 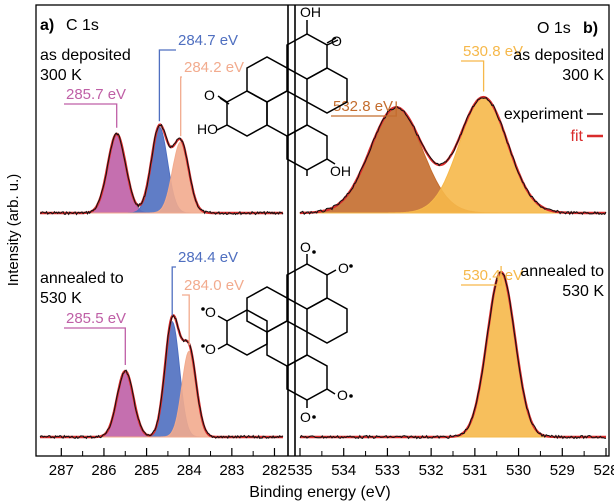 I want to click on x-tick-label-b-0: 535, so click(x=299, y=470).